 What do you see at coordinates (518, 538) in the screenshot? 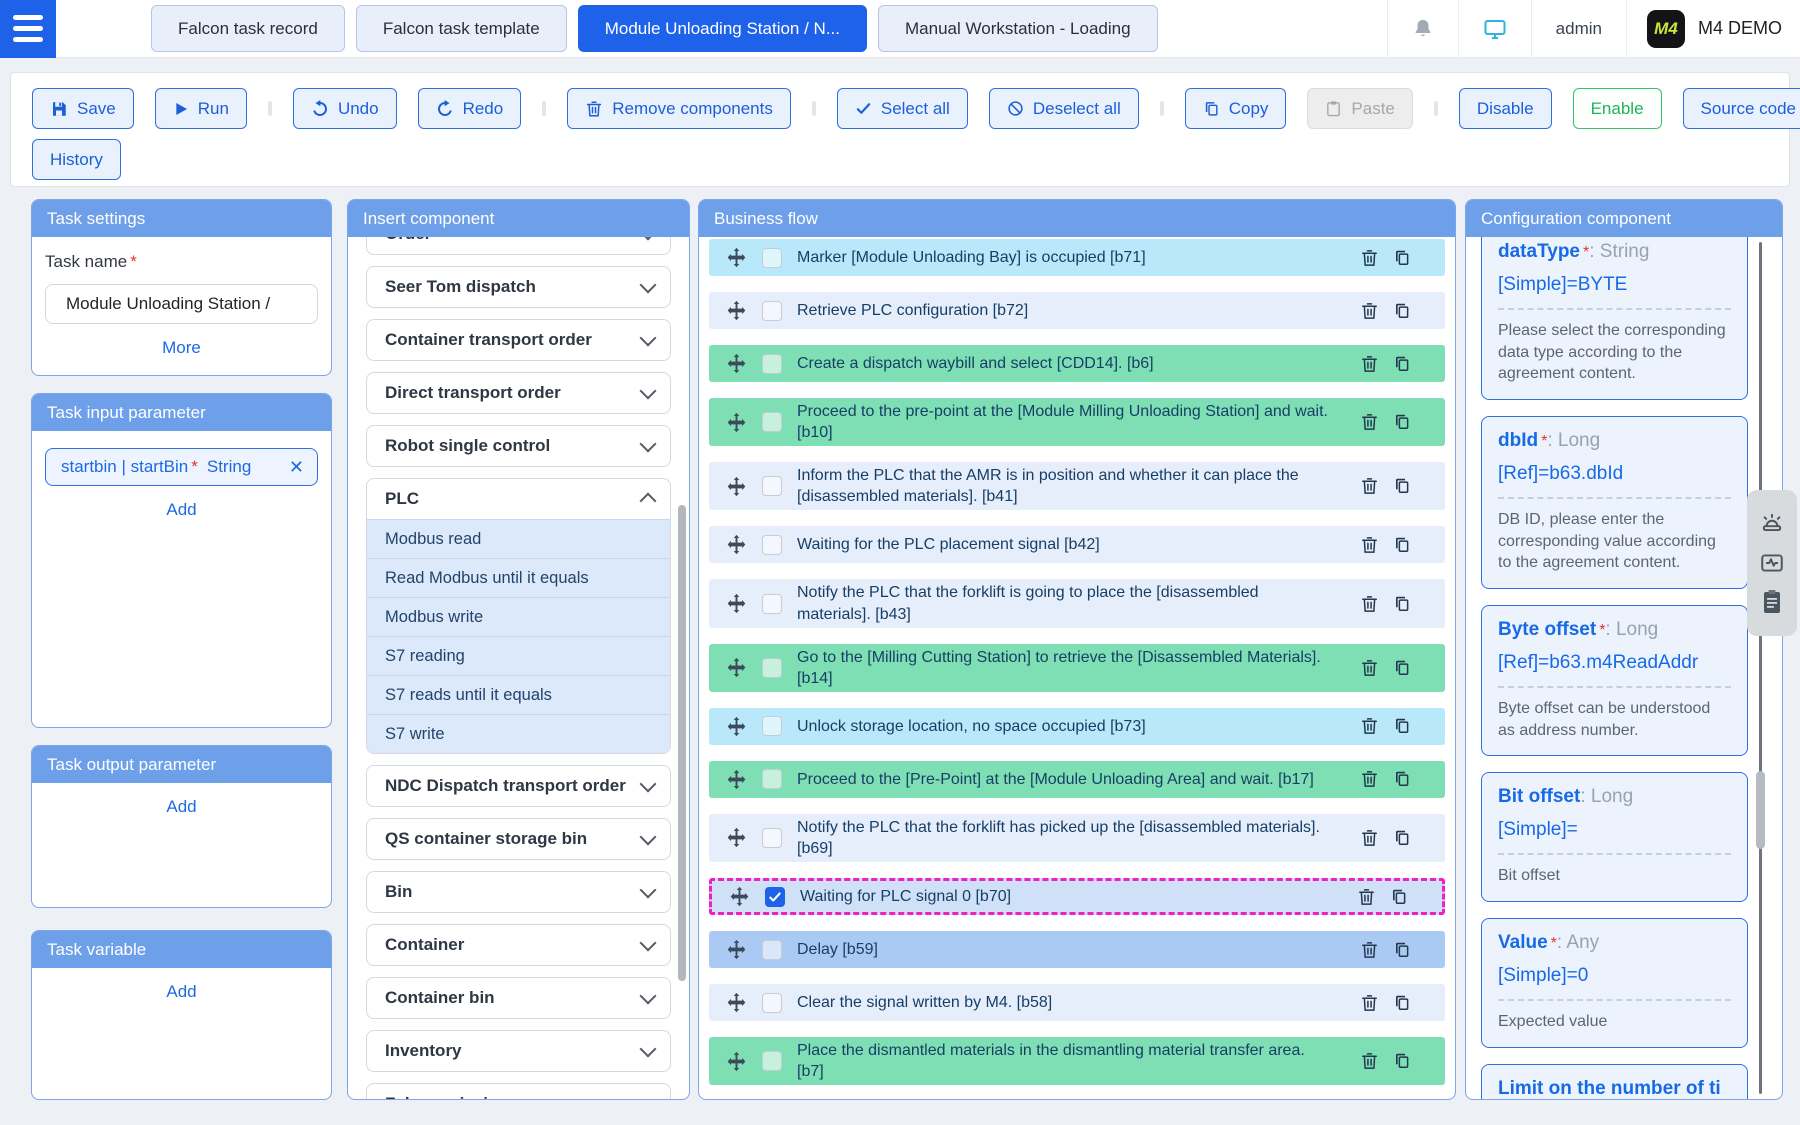
I see `component-item: Modbus read` at bounding box center [518, 538].